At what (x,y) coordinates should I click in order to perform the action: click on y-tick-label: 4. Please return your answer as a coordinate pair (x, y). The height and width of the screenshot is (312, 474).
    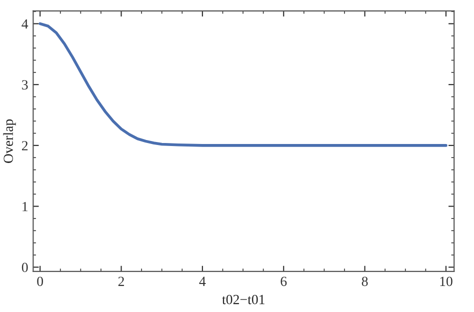
    Looking at the image, I should click on (25, 24).